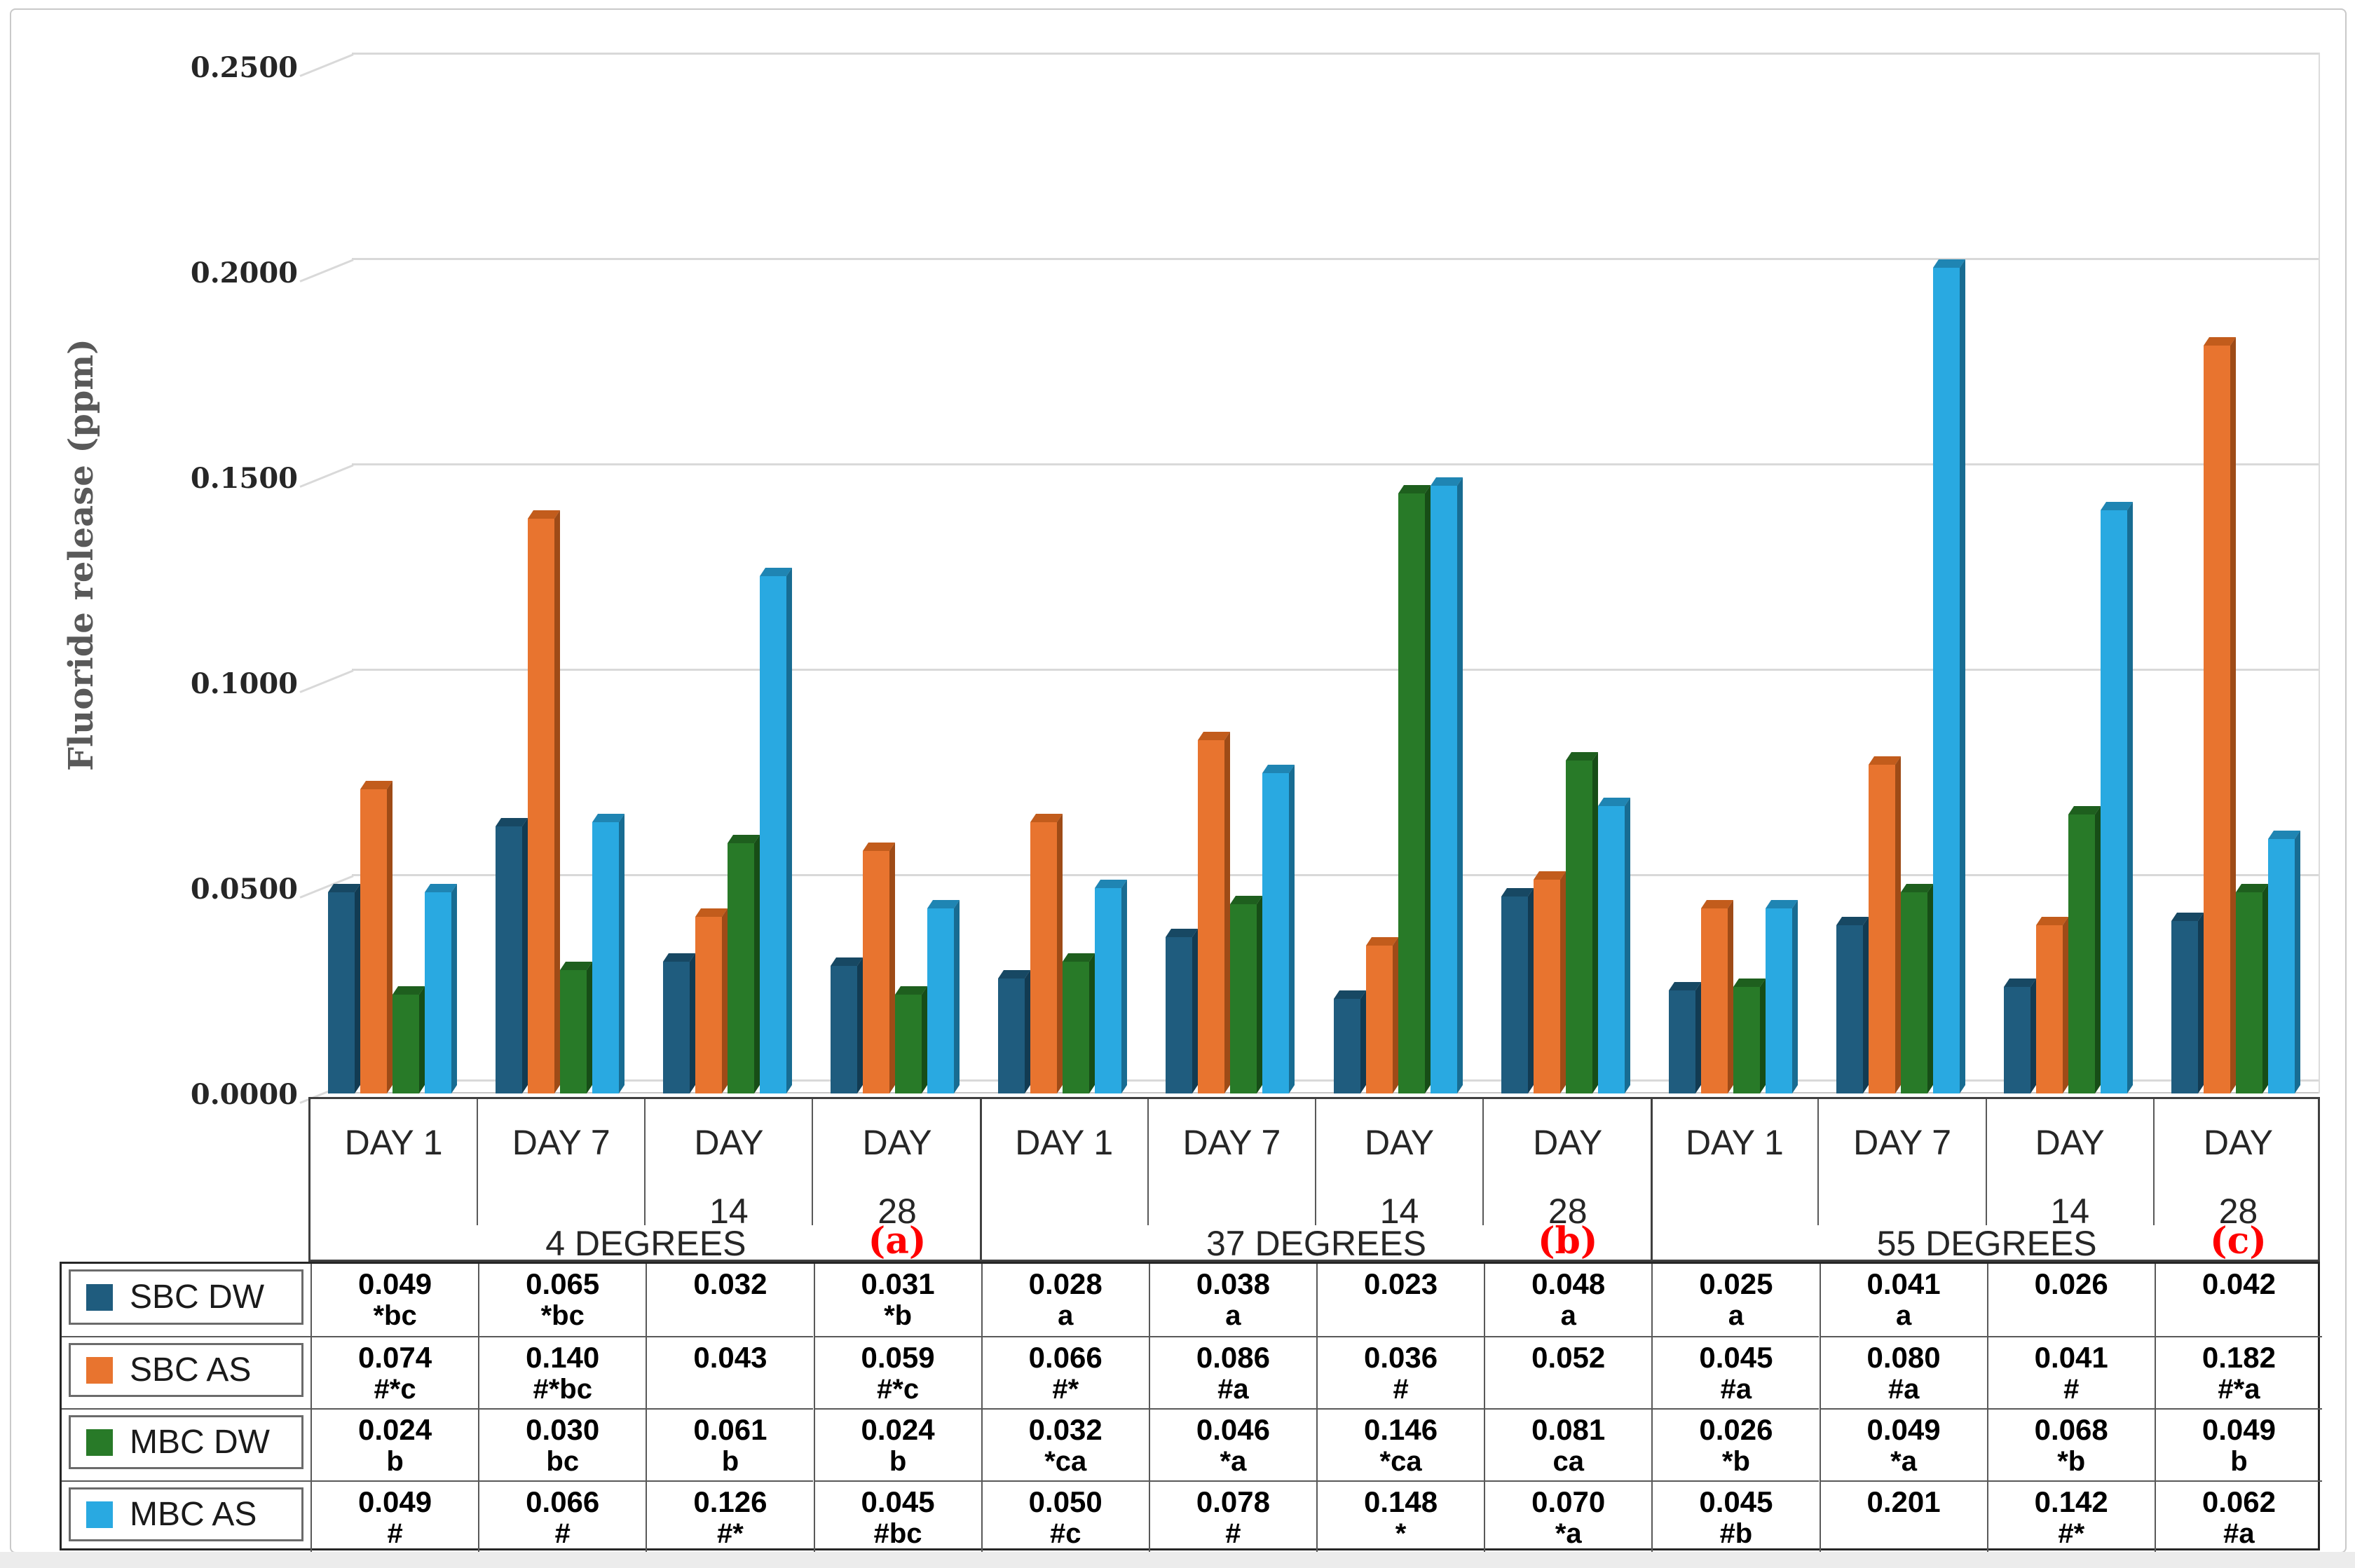  Describe the element at coordinates (897, 1300) in the screenshot. I see `table-cell-r1-c4: 0.031 *b` at that location.